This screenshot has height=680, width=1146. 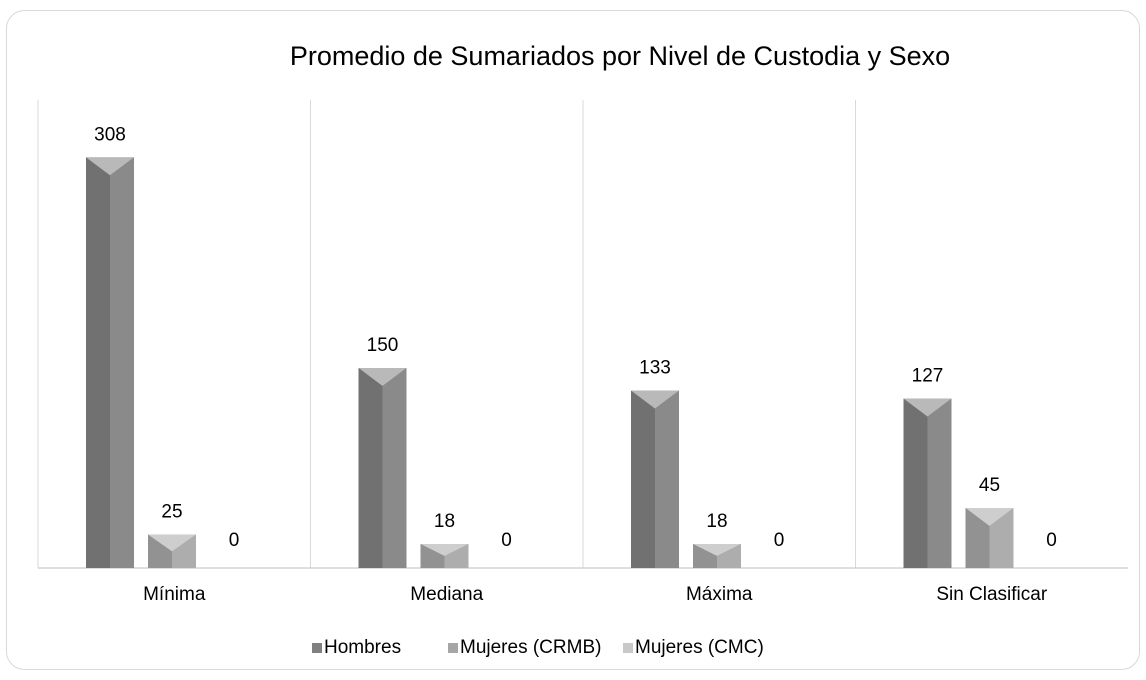 I want to click on data-label: 25, so click(x=171, y=512).